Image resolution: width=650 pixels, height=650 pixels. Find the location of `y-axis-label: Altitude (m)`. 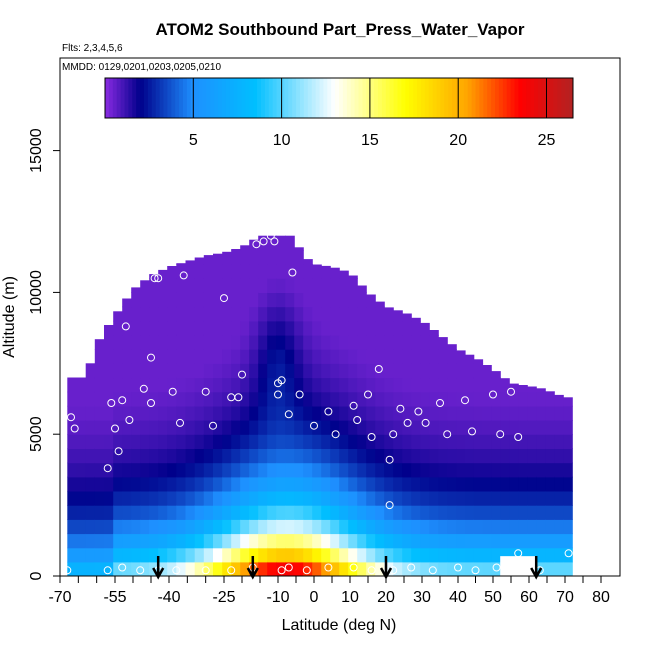

y-axis-label: Altitude (m) is located at coordinates (9, 317).